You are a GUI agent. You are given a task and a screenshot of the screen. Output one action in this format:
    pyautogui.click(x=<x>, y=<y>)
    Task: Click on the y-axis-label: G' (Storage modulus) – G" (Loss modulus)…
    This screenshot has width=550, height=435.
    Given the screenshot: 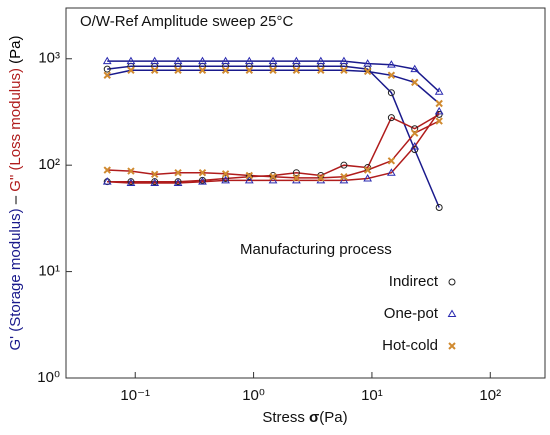 What is the action you would take?
    pyautogui.click(x=15, y=193)
    